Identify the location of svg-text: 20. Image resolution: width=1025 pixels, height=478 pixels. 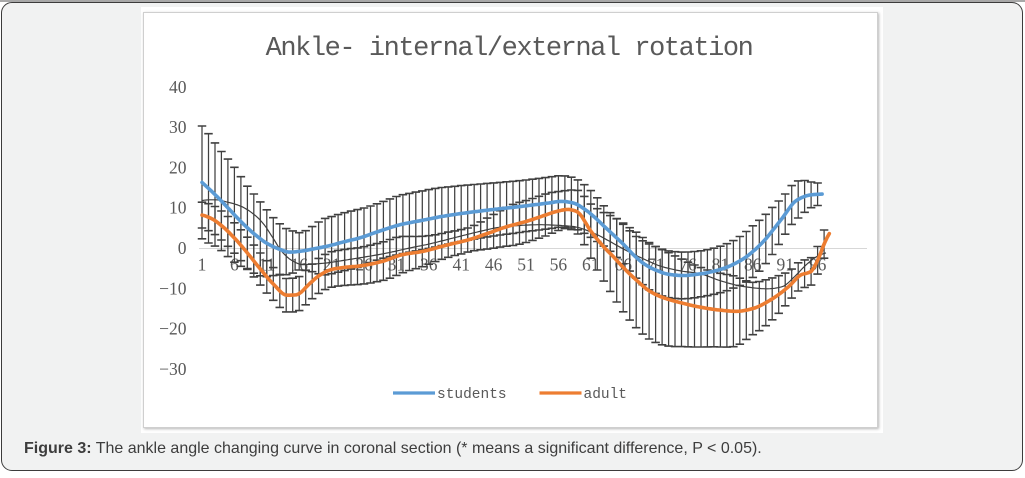
(178, 167).